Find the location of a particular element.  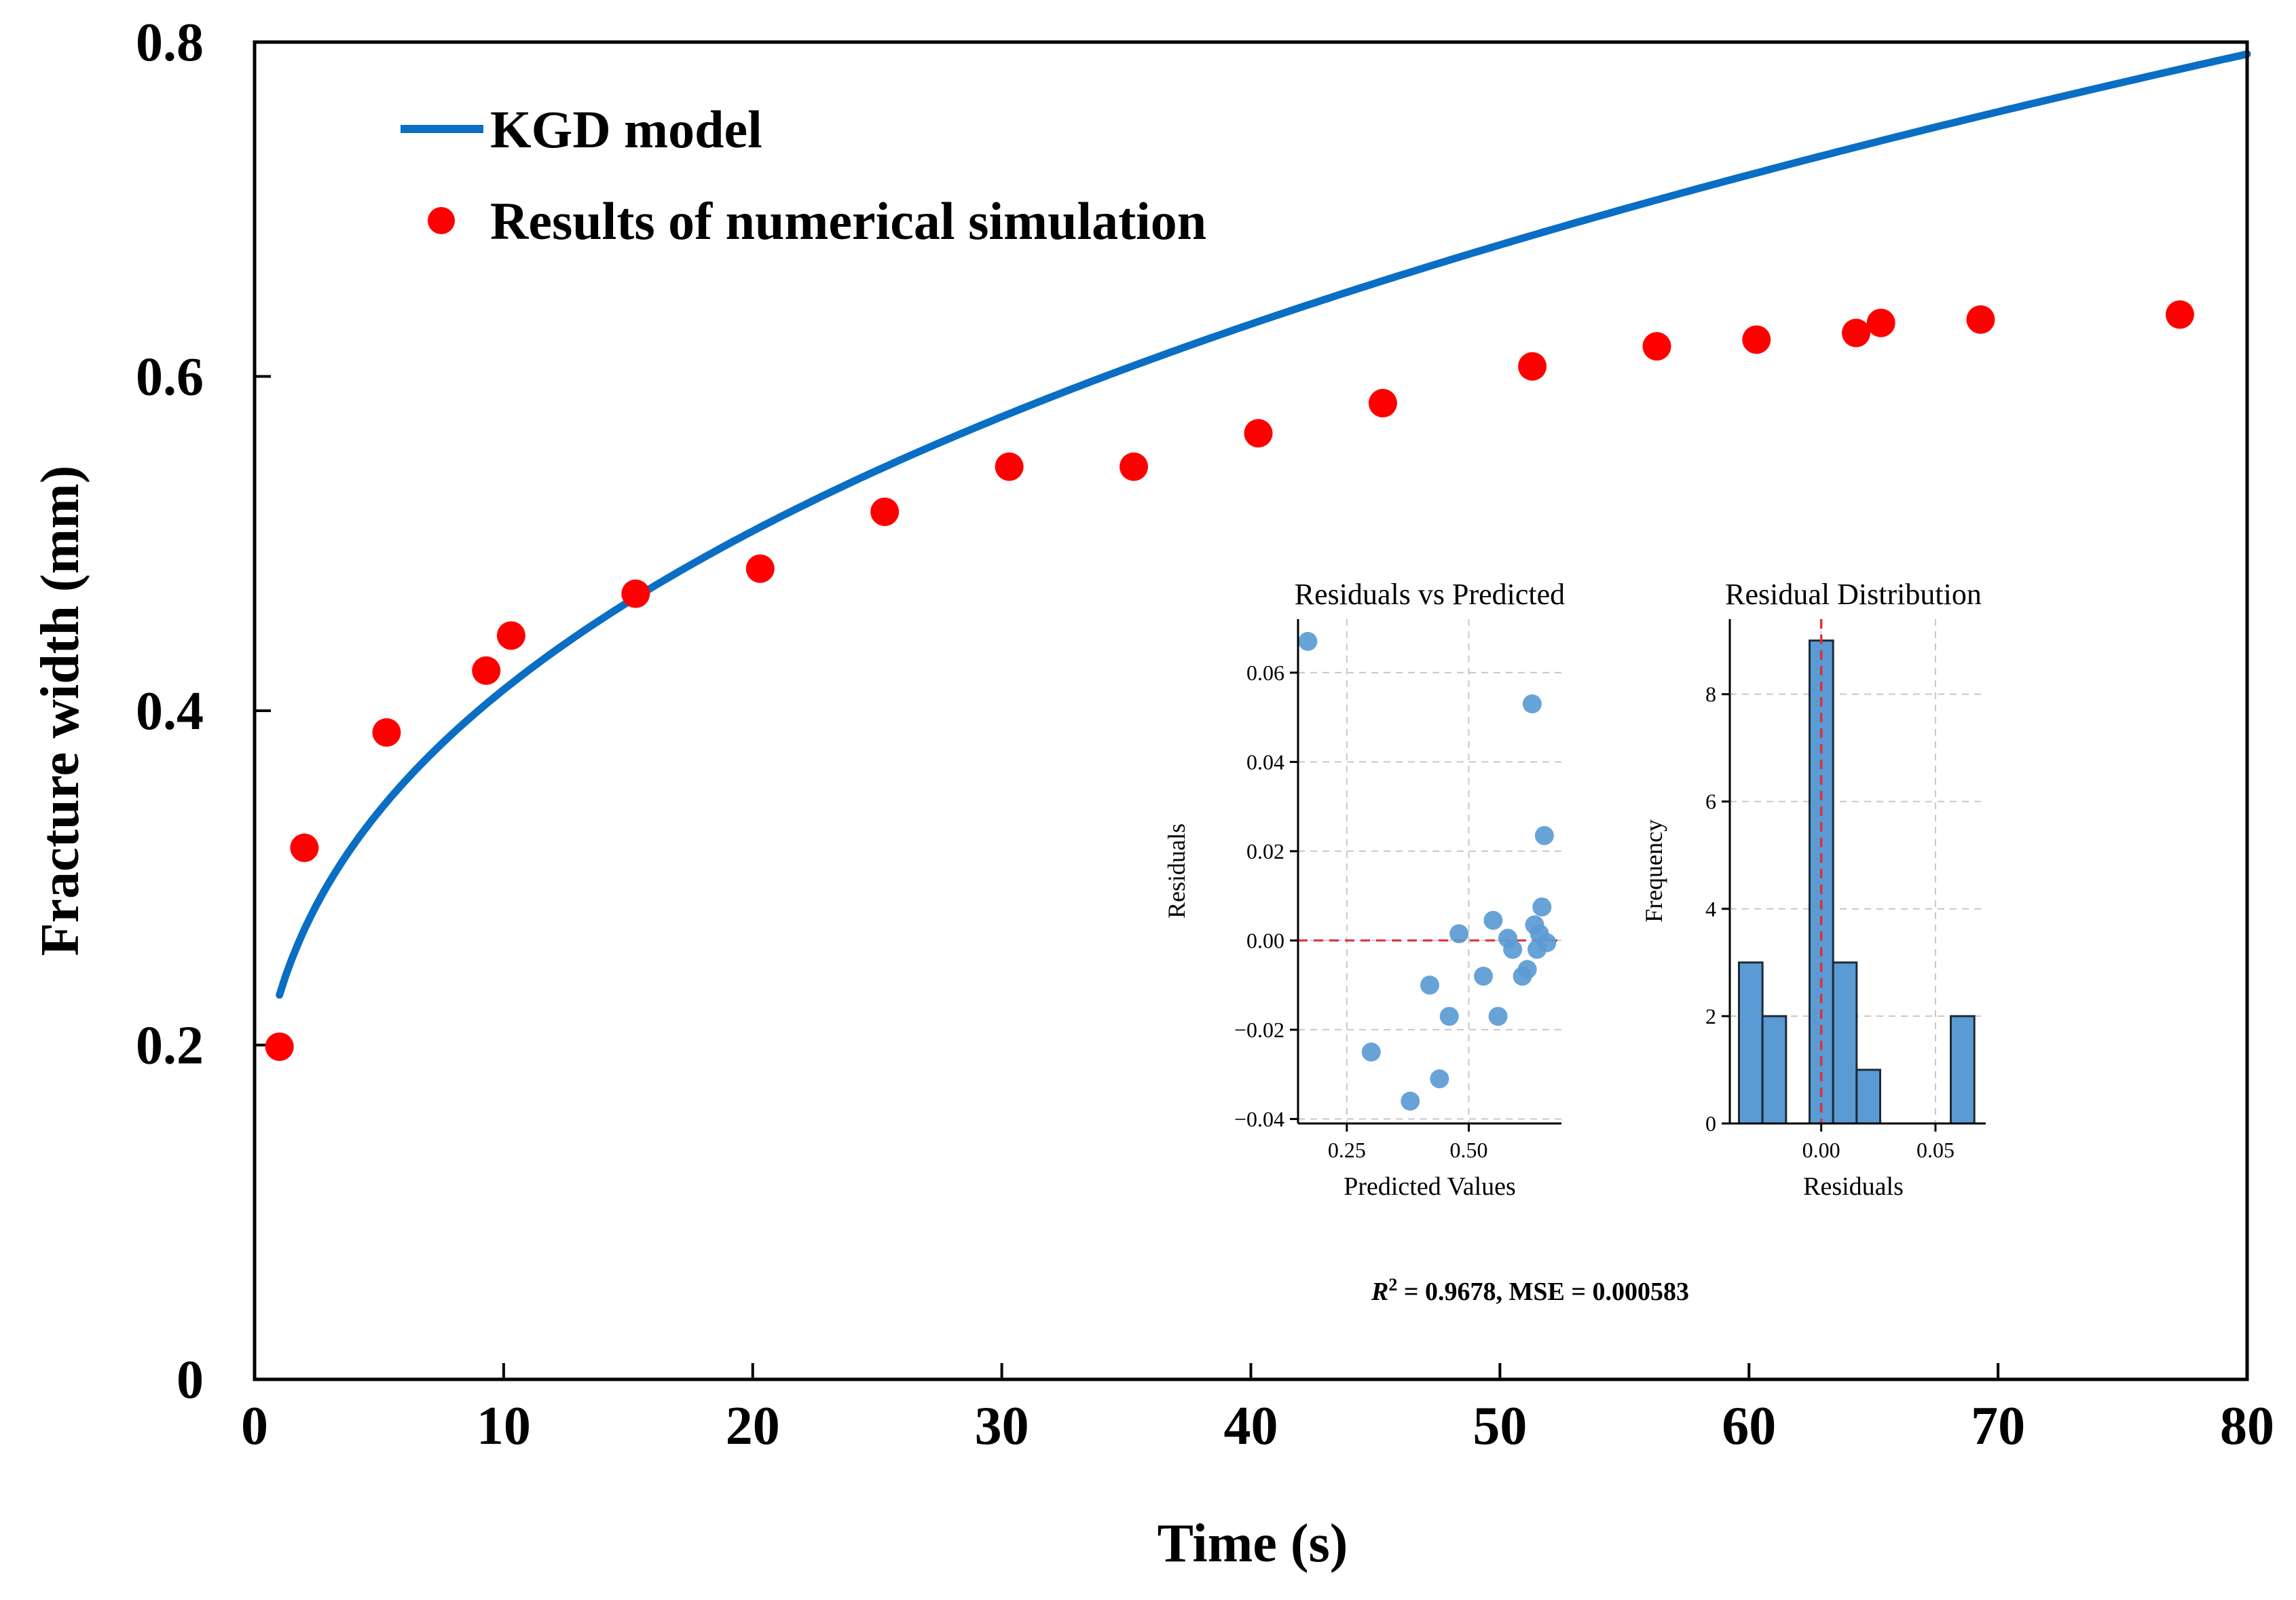

inset2-y-tick-label: 0 is located at coordinates (1710, 1123).